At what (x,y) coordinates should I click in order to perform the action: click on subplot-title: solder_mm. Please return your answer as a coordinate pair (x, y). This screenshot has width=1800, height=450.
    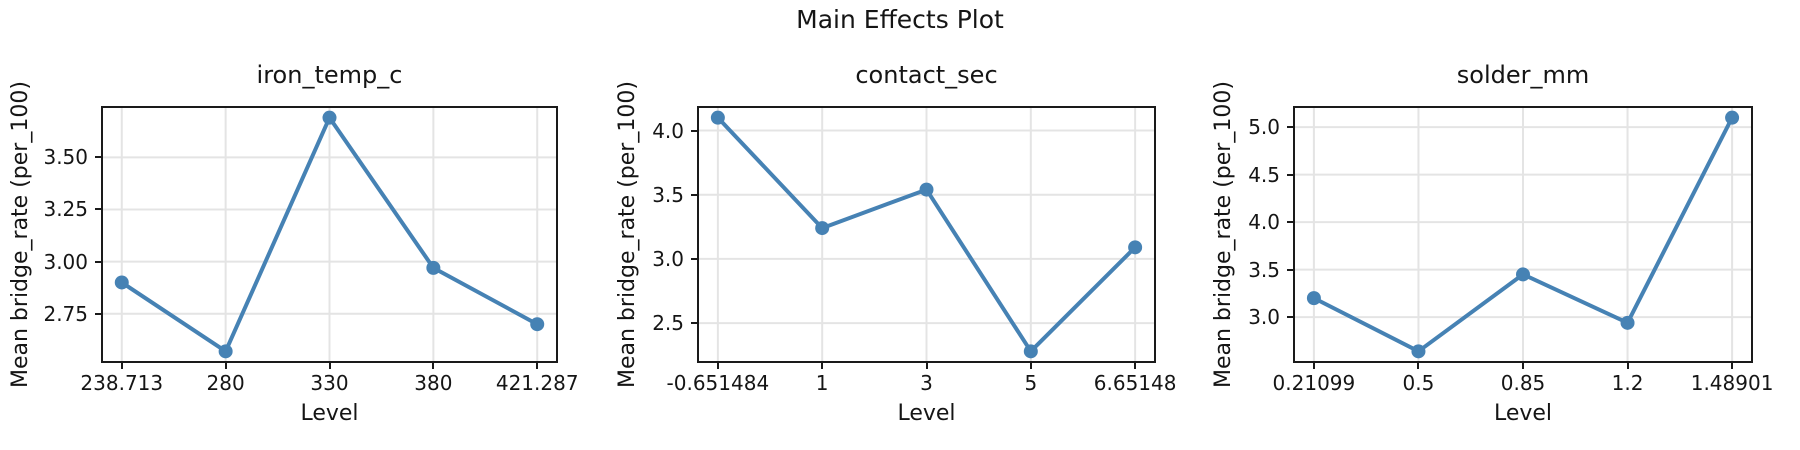
    Looking at the image, I should click on (1523, 75).